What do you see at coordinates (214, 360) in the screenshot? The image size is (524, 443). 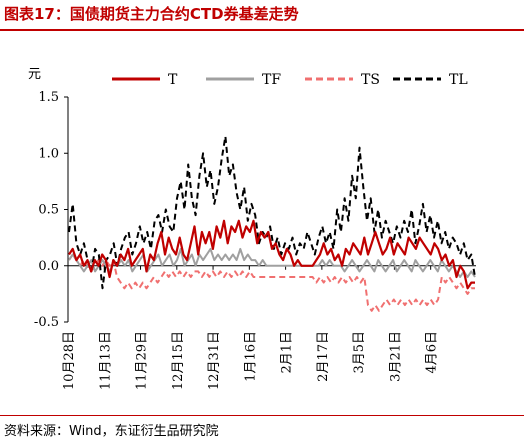 I see `x-tick-label: 12月31日` at bounding box center [214, 360].